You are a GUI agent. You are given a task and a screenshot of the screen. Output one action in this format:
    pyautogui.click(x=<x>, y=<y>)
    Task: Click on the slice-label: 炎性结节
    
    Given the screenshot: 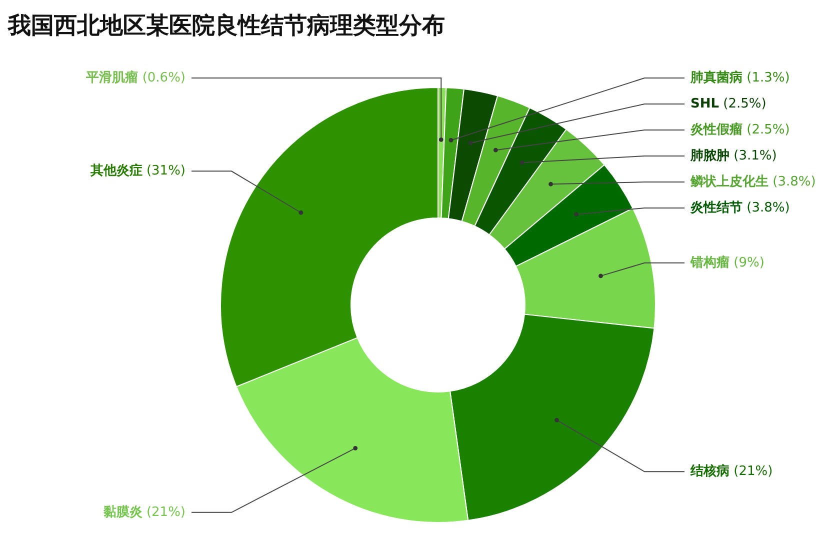 What is the action you would take?
    pyautogui.click(x=716, y=208)
    